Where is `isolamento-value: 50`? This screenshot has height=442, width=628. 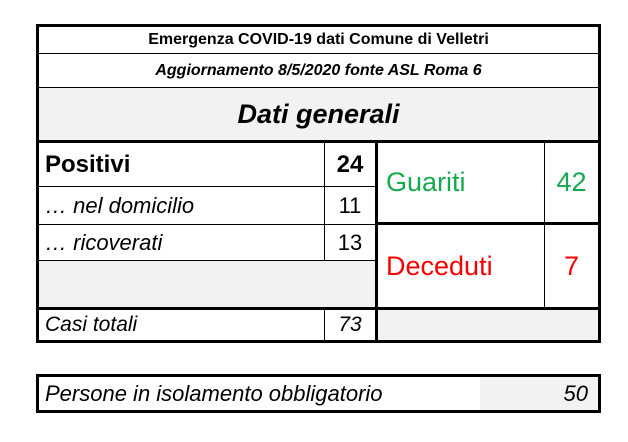
isolamento-value: 50 is located at coordinates (539, 393).